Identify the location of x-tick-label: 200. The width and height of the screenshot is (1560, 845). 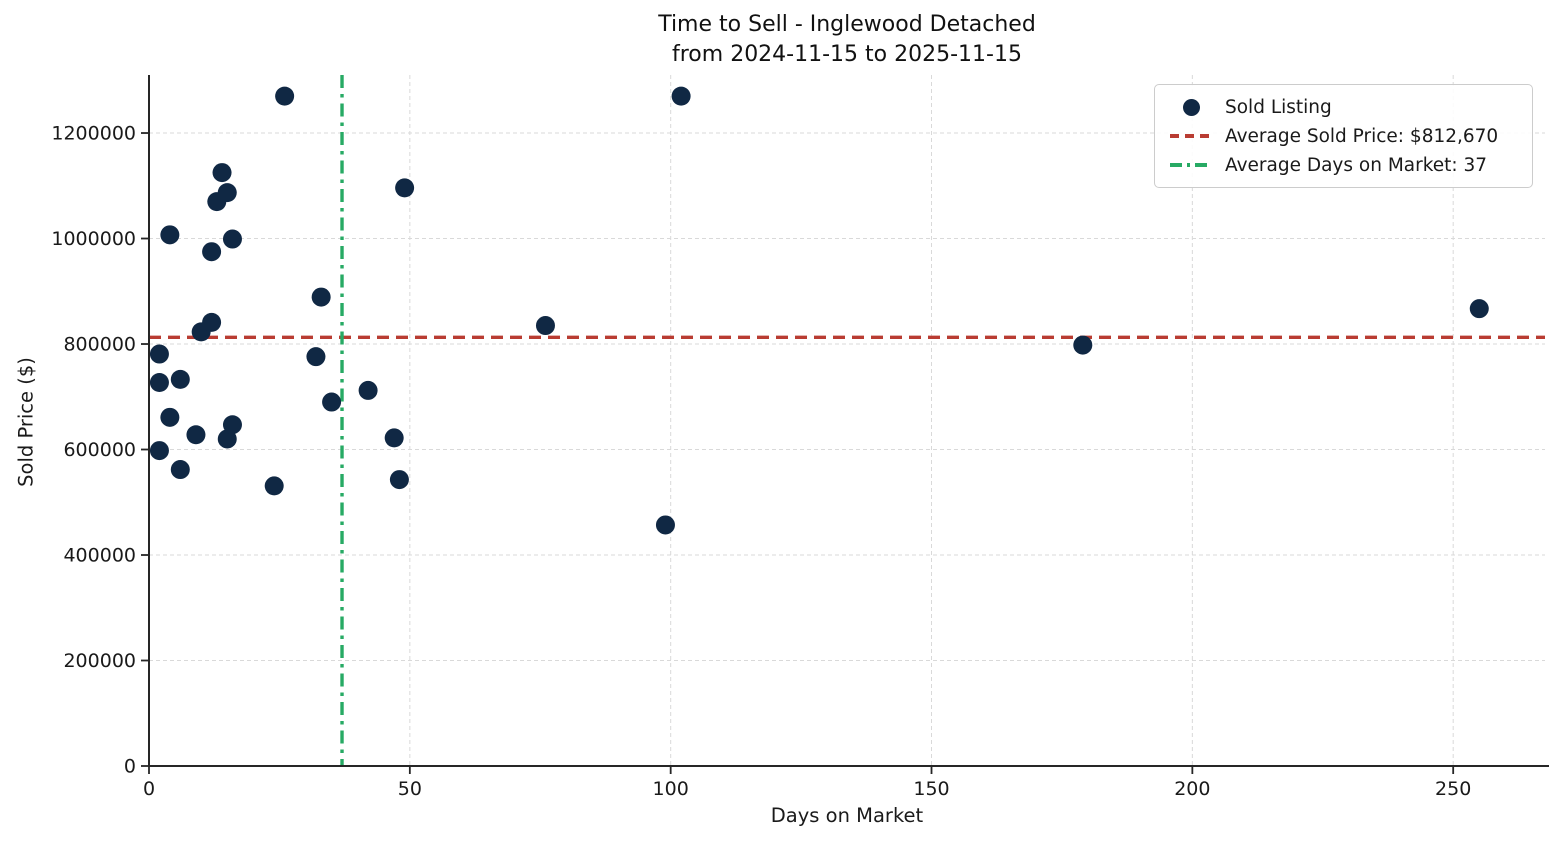
(1192, 789).